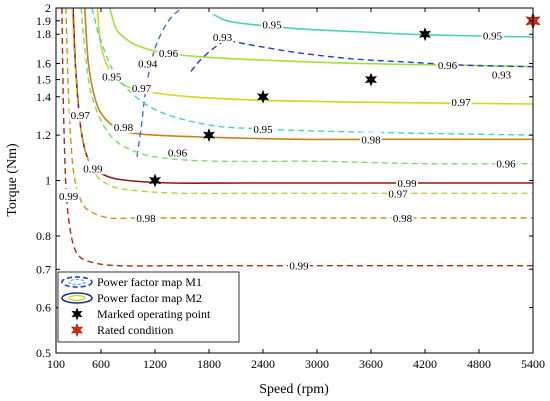  What do you see at coordinates (43, 21) in the screenshot?
I see `y-tick-label: 1.9` at bounding box center [43, 21].